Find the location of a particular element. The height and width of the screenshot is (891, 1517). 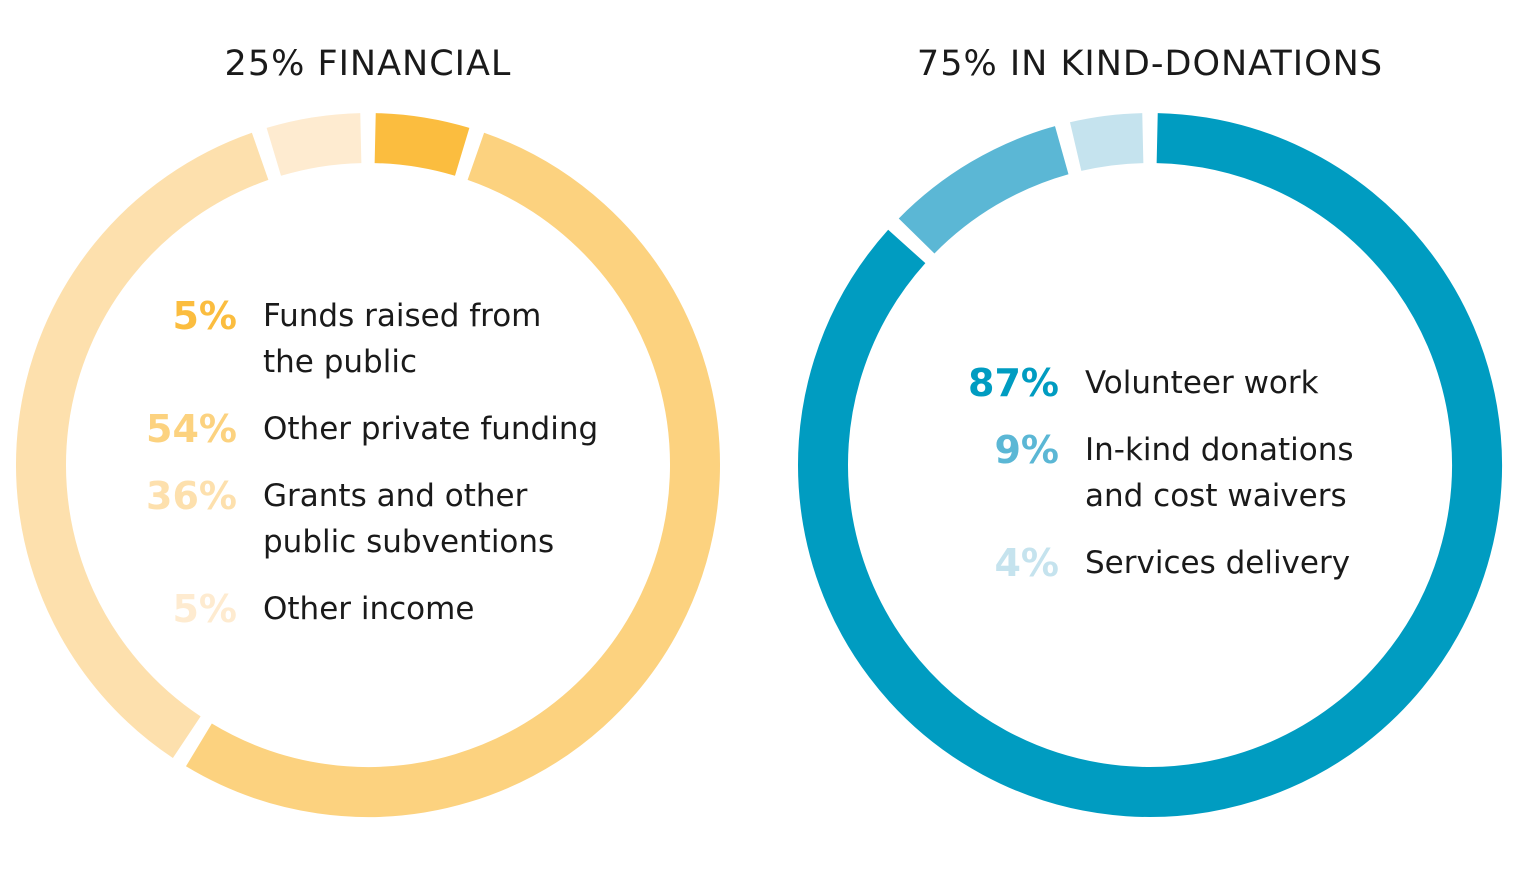

value-label: 9% is located at coordinates (1026, 450).